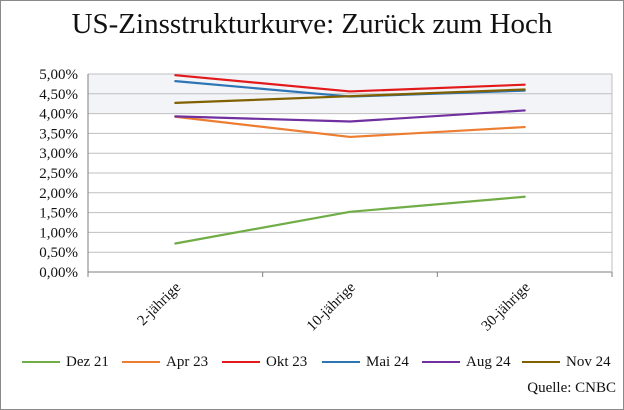  I want to click on legend-item: Aug 24, so click(466, 362).